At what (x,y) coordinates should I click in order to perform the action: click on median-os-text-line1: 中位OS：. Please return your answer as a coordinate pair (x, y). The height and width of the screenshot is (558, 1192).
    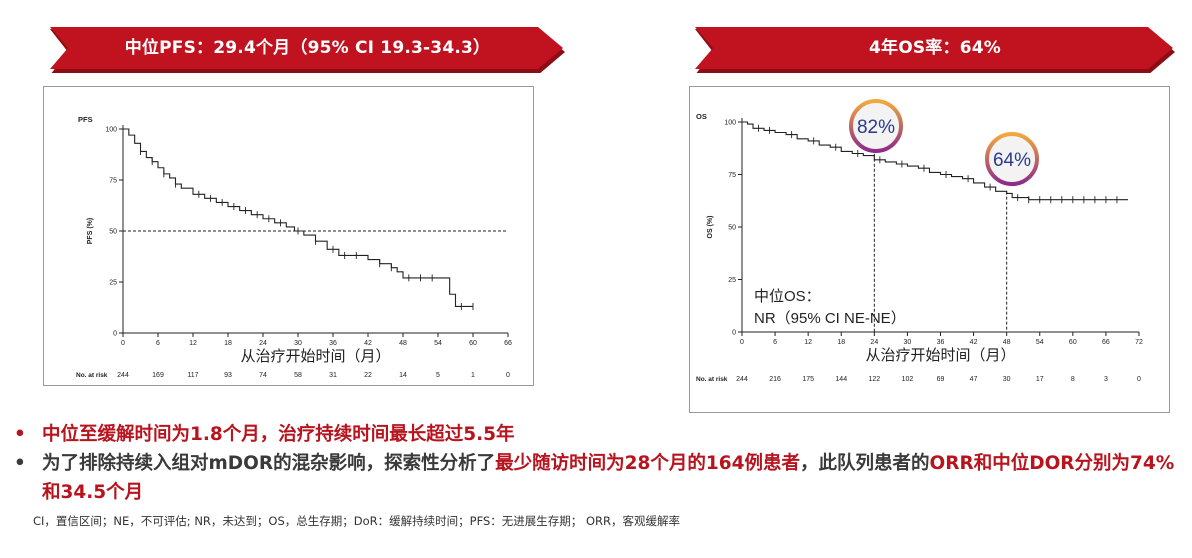
    Looking at the image, I should click on (787, 296).